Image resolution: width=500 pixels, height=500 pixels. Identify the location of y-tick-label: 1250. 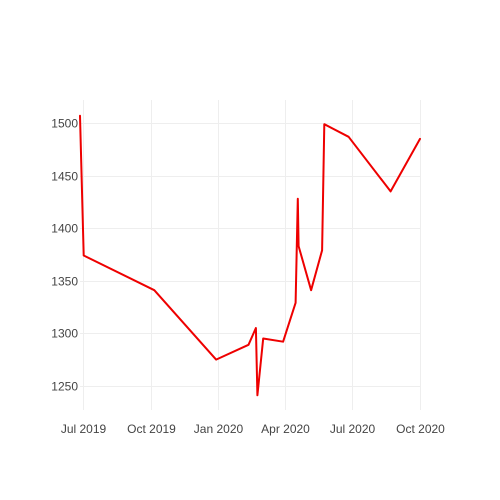
(64, 387).